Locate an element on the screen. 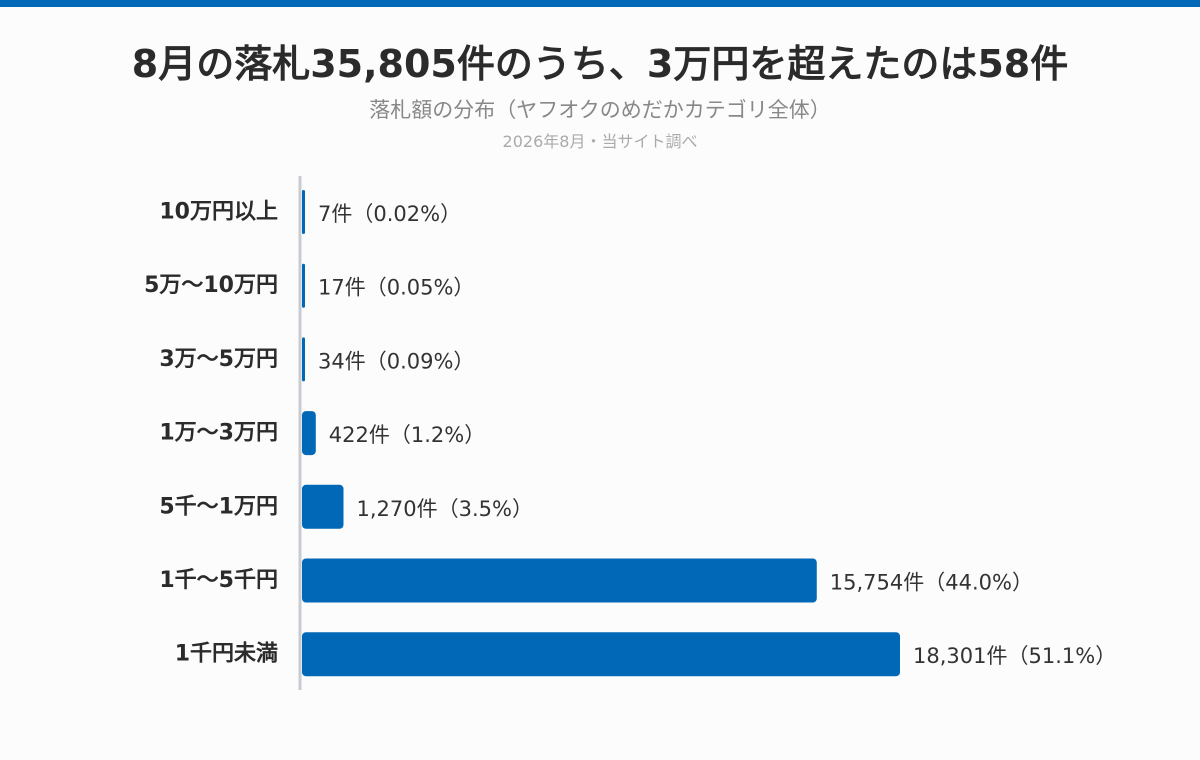  category-label: 5千〜1万円 is located at coordinates (218, 506).